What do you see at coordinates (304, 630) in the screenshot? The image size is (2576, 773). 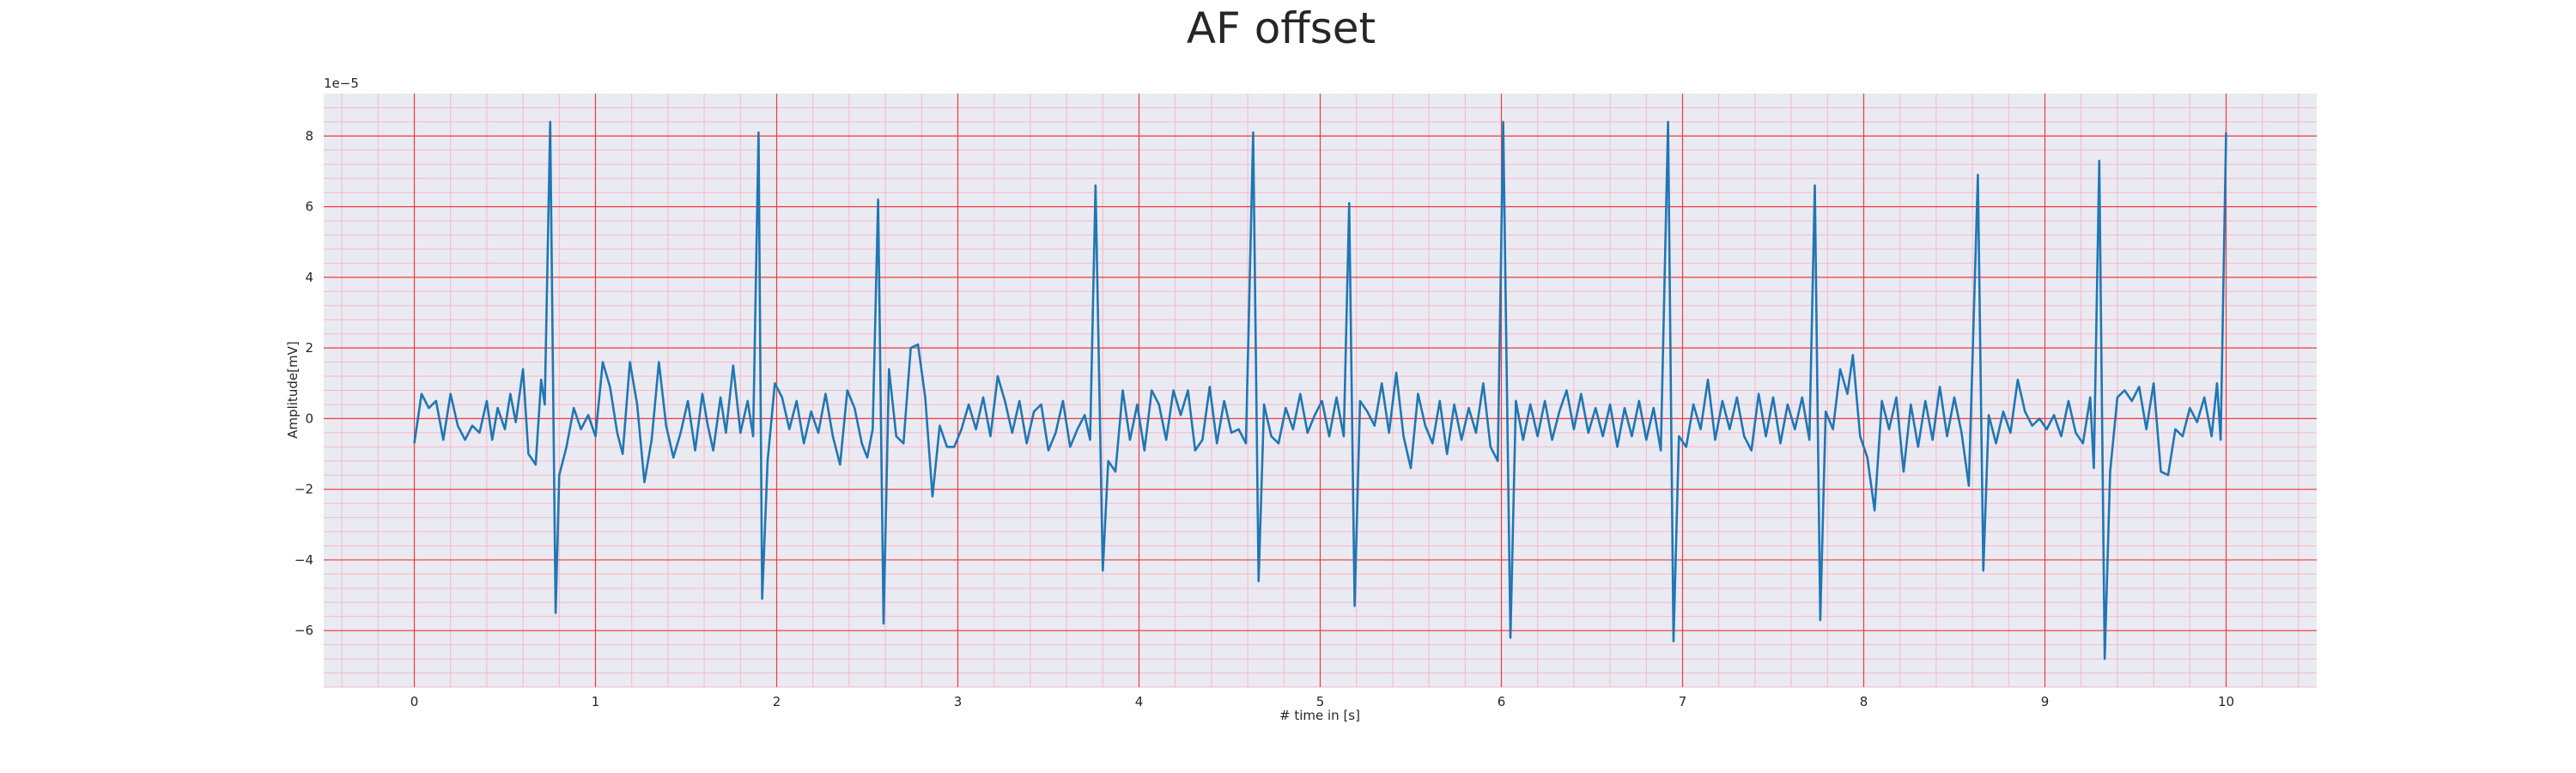 I see `y-tick-label: −6` at bounding box center [304, 630].